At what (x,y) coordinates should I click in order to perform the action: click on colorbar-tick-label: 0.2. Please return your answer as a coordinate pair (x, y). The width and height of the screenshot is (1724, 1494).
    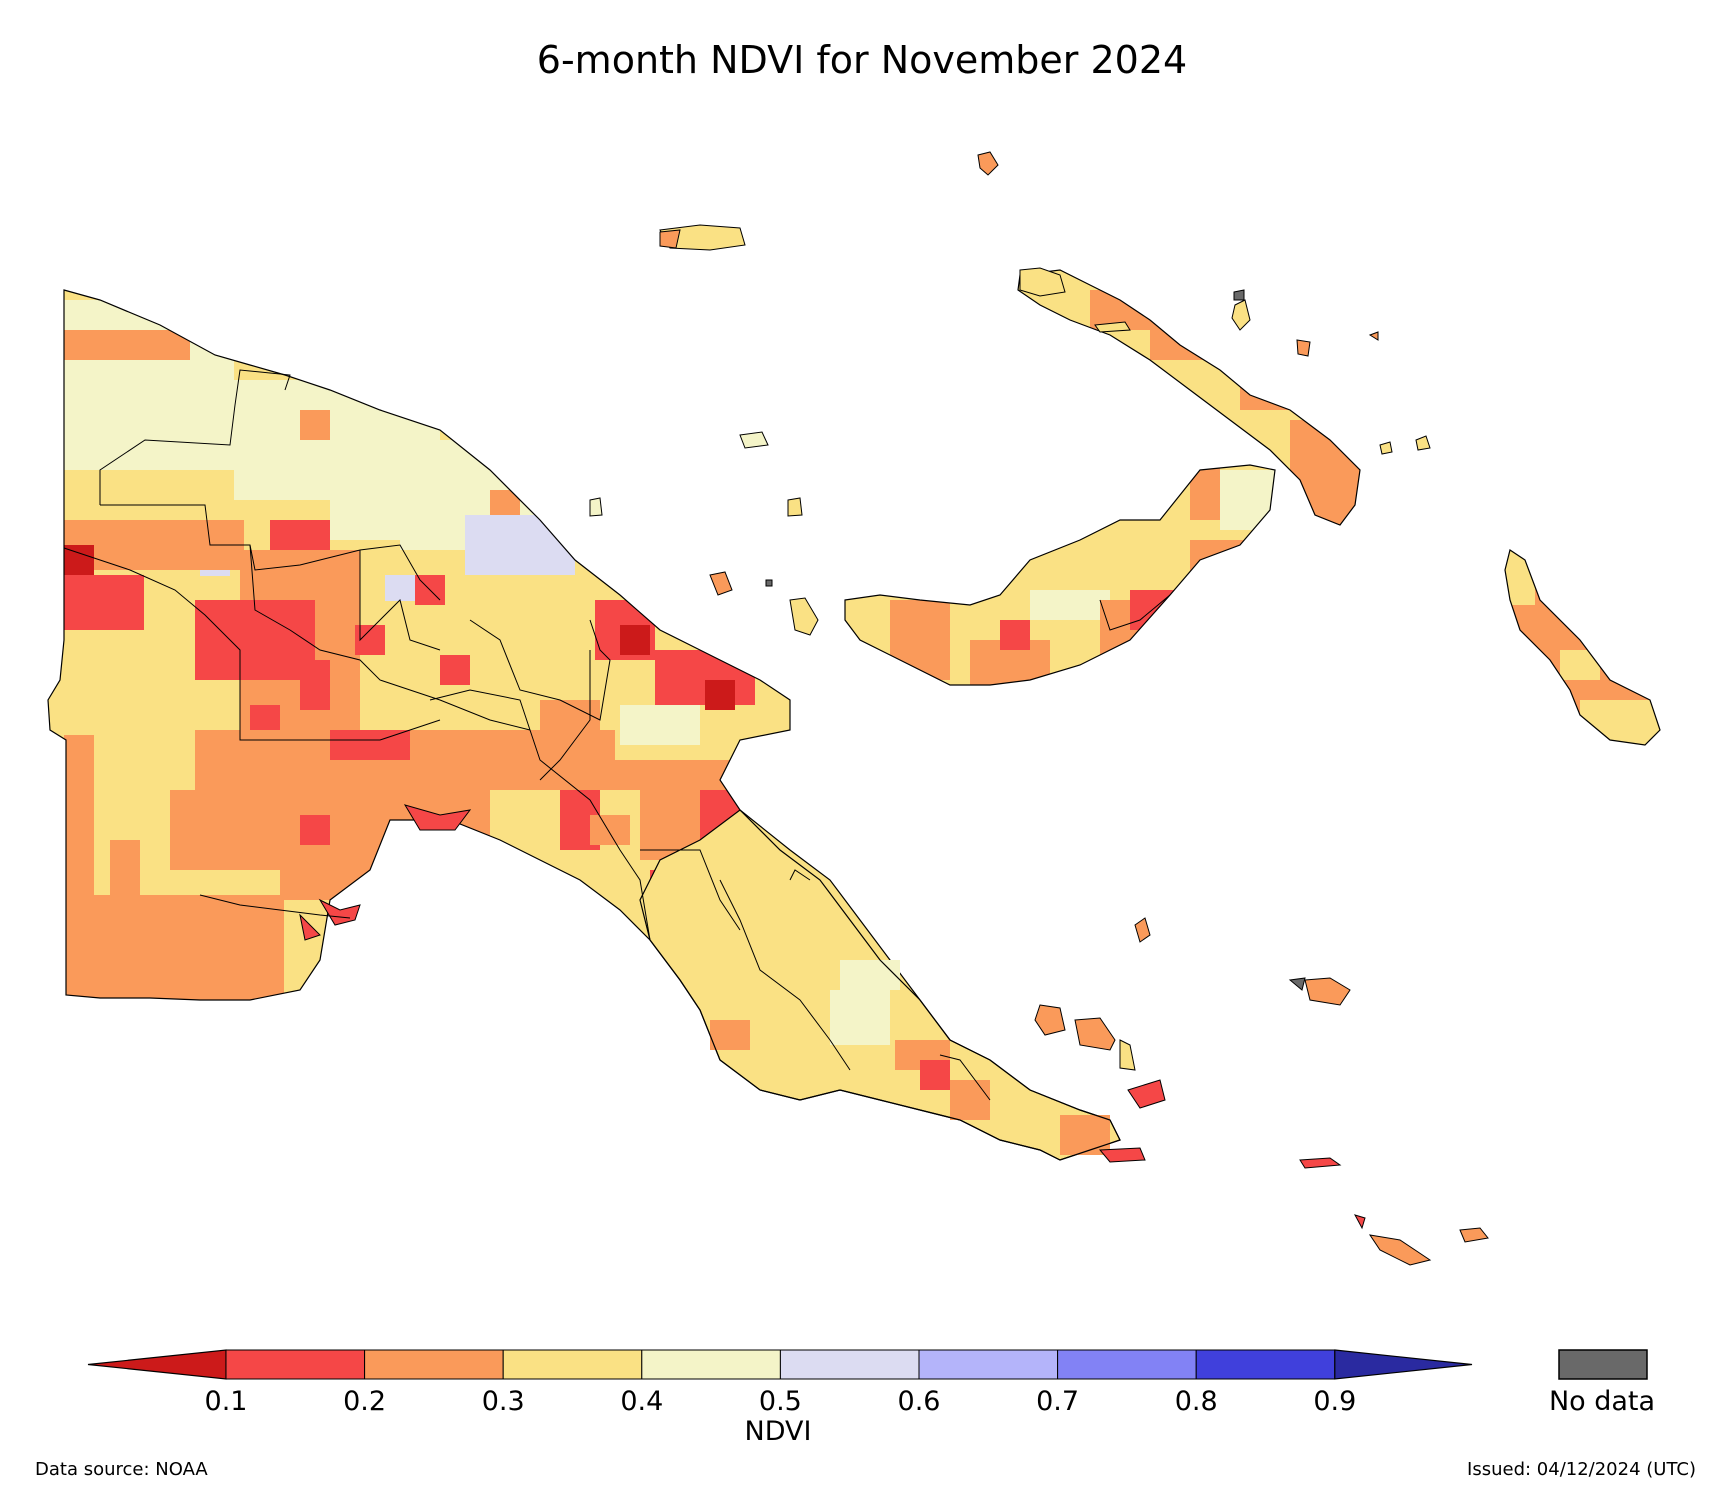
    Looking at the image, I should click on (365, 1401).